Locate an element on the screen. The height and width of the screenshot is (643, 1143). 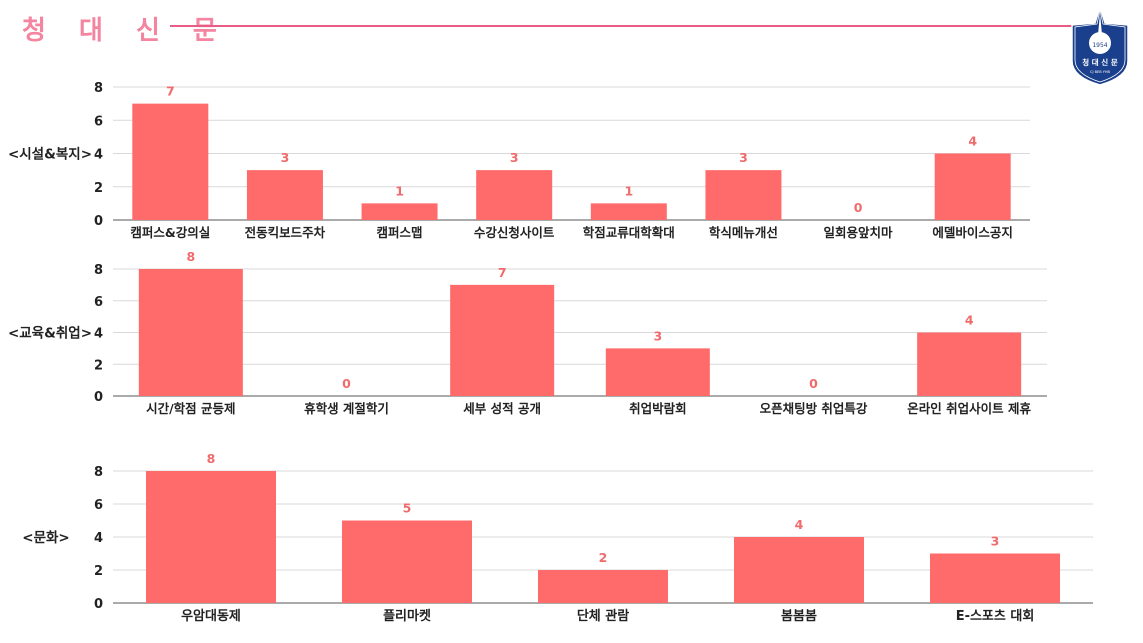
y-axis-label: <문화> is located at coordinates (45, 538).